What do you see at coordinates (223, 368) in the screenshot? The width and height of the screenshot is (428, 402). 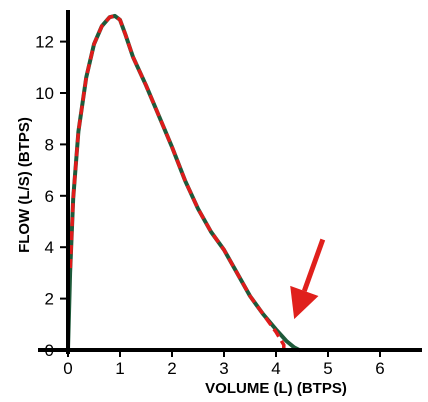 I see `x-tick-label: 3` at bounding box center [223, 368].